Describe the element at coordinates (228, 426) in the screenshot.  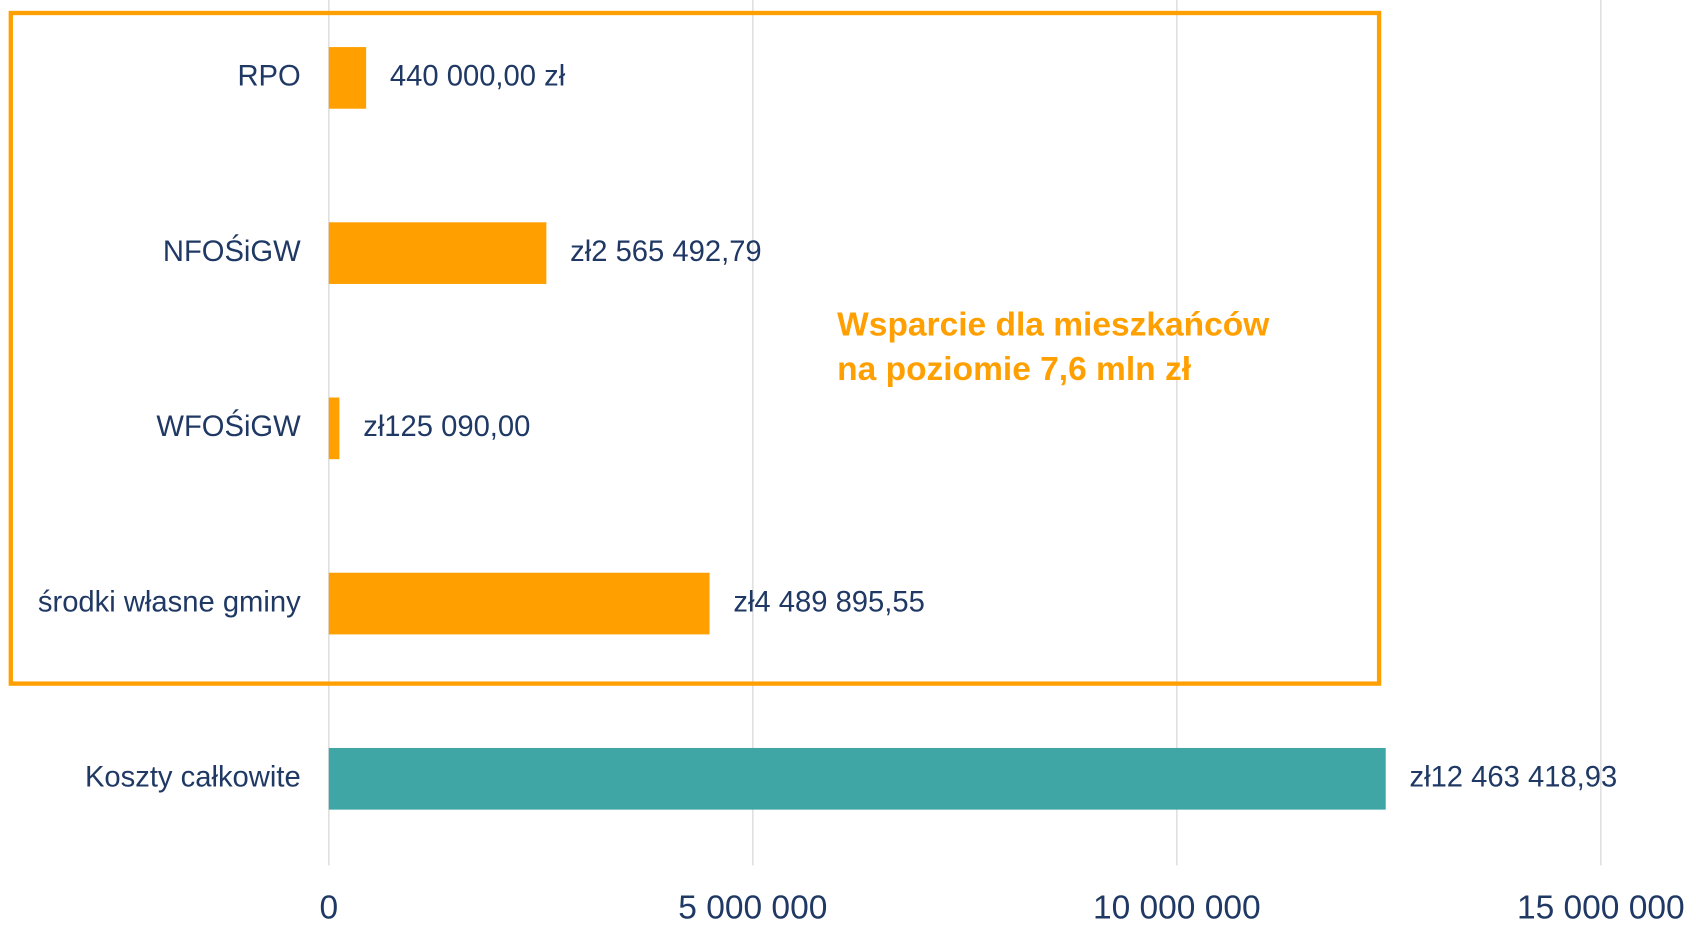
I see `y-tick-label: WFOŚiGW` at that location.